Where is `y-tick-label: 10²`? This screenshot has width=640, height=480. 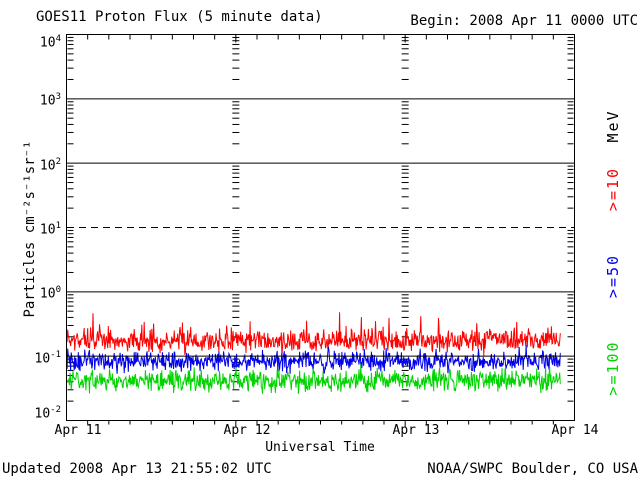 y-tick-label: 10² is located at coordinates (50, 164).